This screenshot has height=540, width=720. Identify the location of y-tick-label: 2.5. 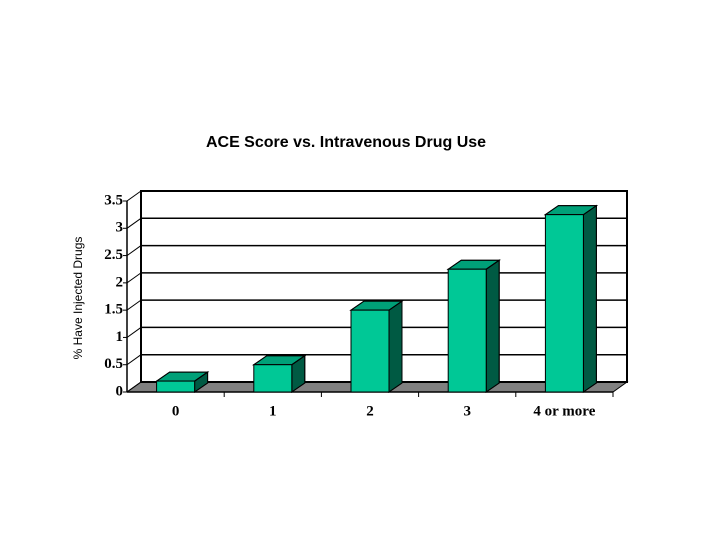
(113, 255).